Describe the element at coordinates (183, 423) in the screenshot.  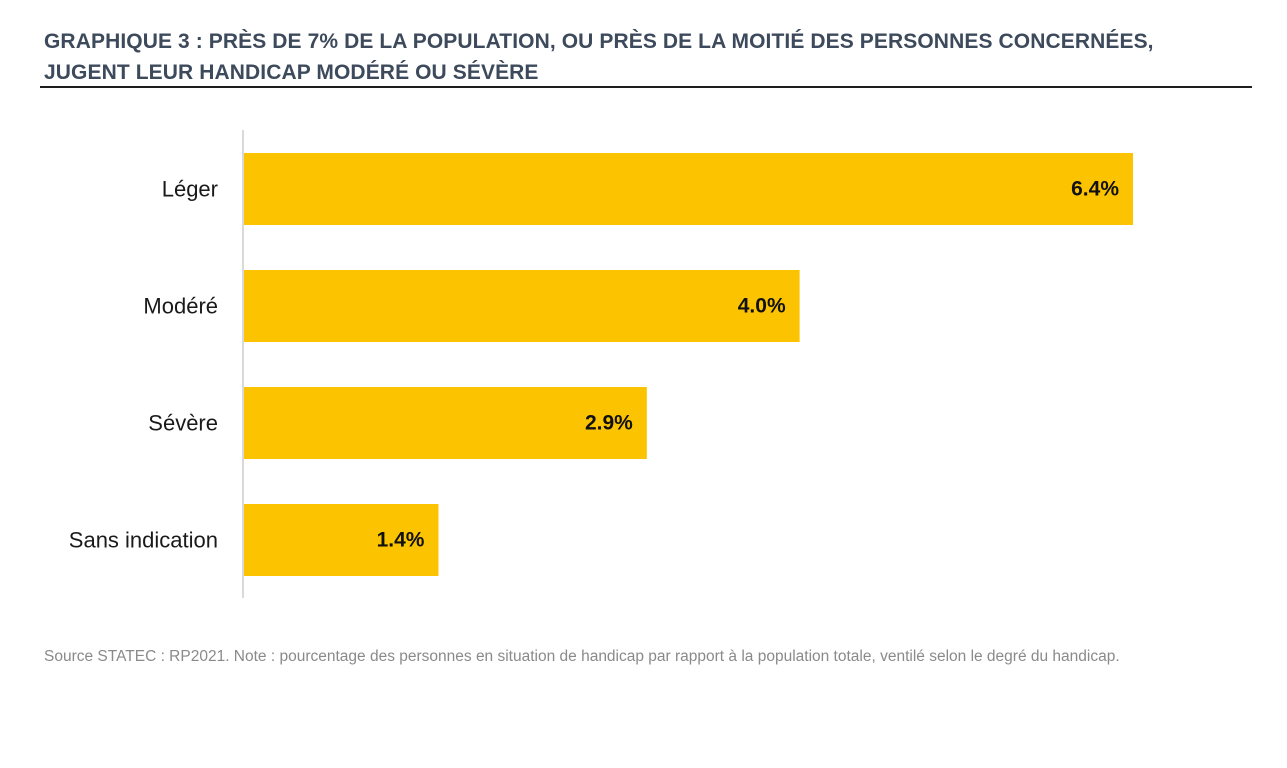
I see `category-label: Sévère` at that location.